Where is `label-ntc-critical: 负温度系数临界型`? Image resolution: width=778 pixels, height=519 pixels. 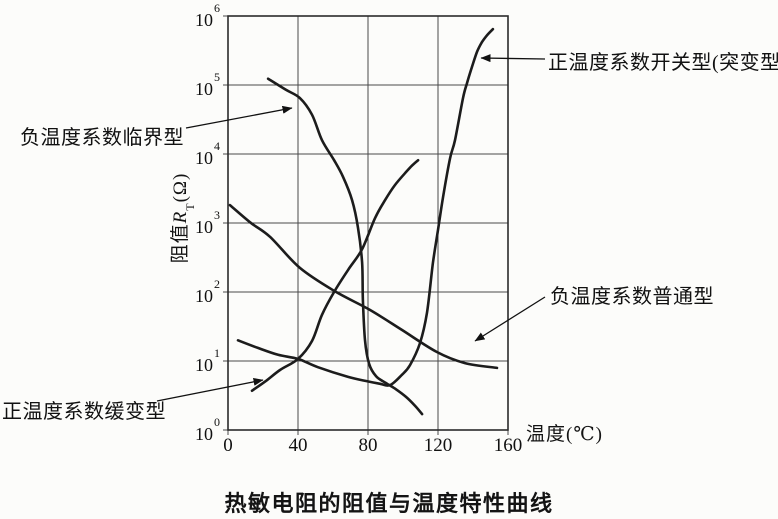 label-ntc-critical: 负温度系数临界型 is located at coordinates (102, 138).